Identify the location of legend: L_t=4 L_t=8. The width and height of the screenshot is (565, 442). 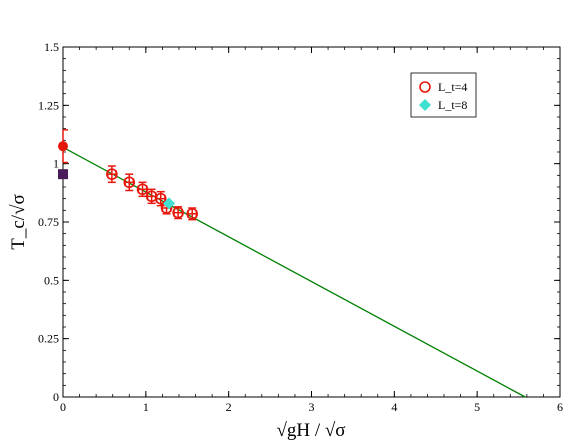
(443, 95).